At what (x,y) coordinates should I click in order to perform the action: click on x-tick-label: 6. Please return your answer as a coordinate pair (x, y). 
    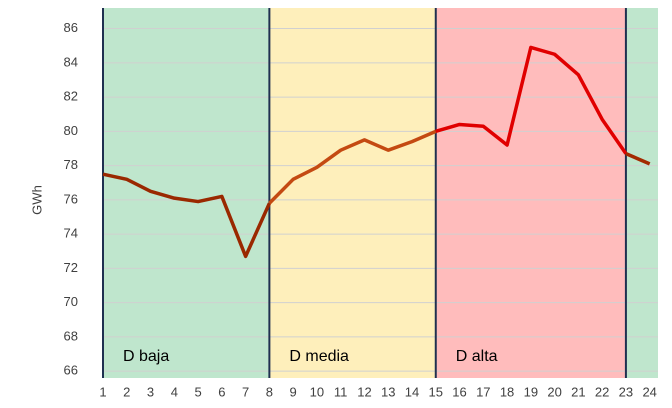
    Looking at the image, I should click on (221, 391).